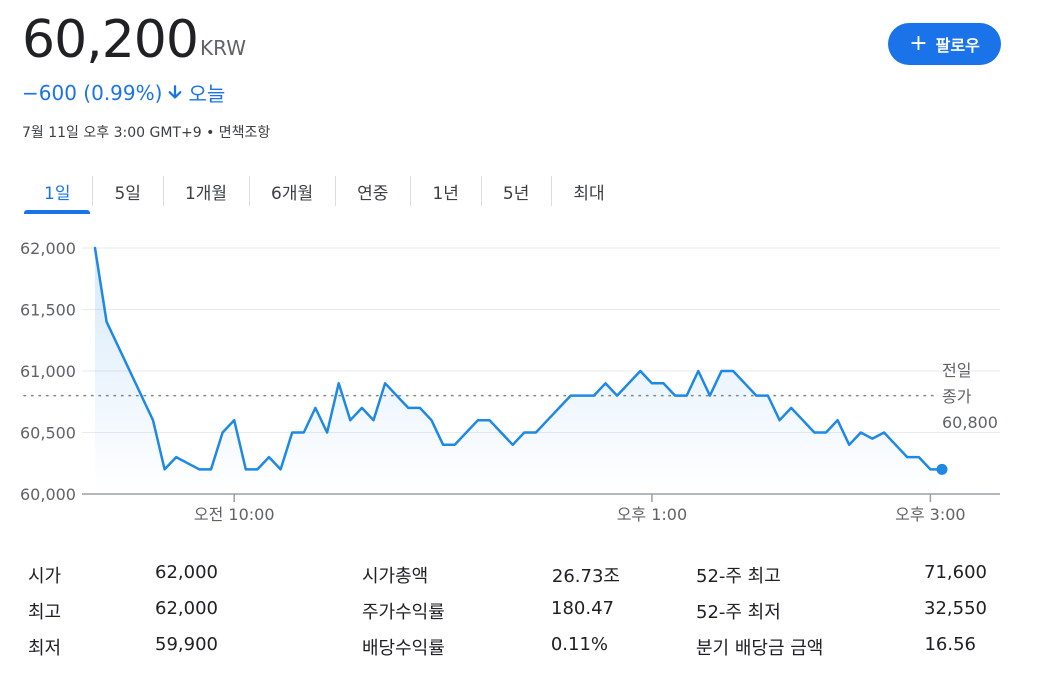 The image size is (1055, 690). I want to click on tab-1d: 1일, so click(57, 193).